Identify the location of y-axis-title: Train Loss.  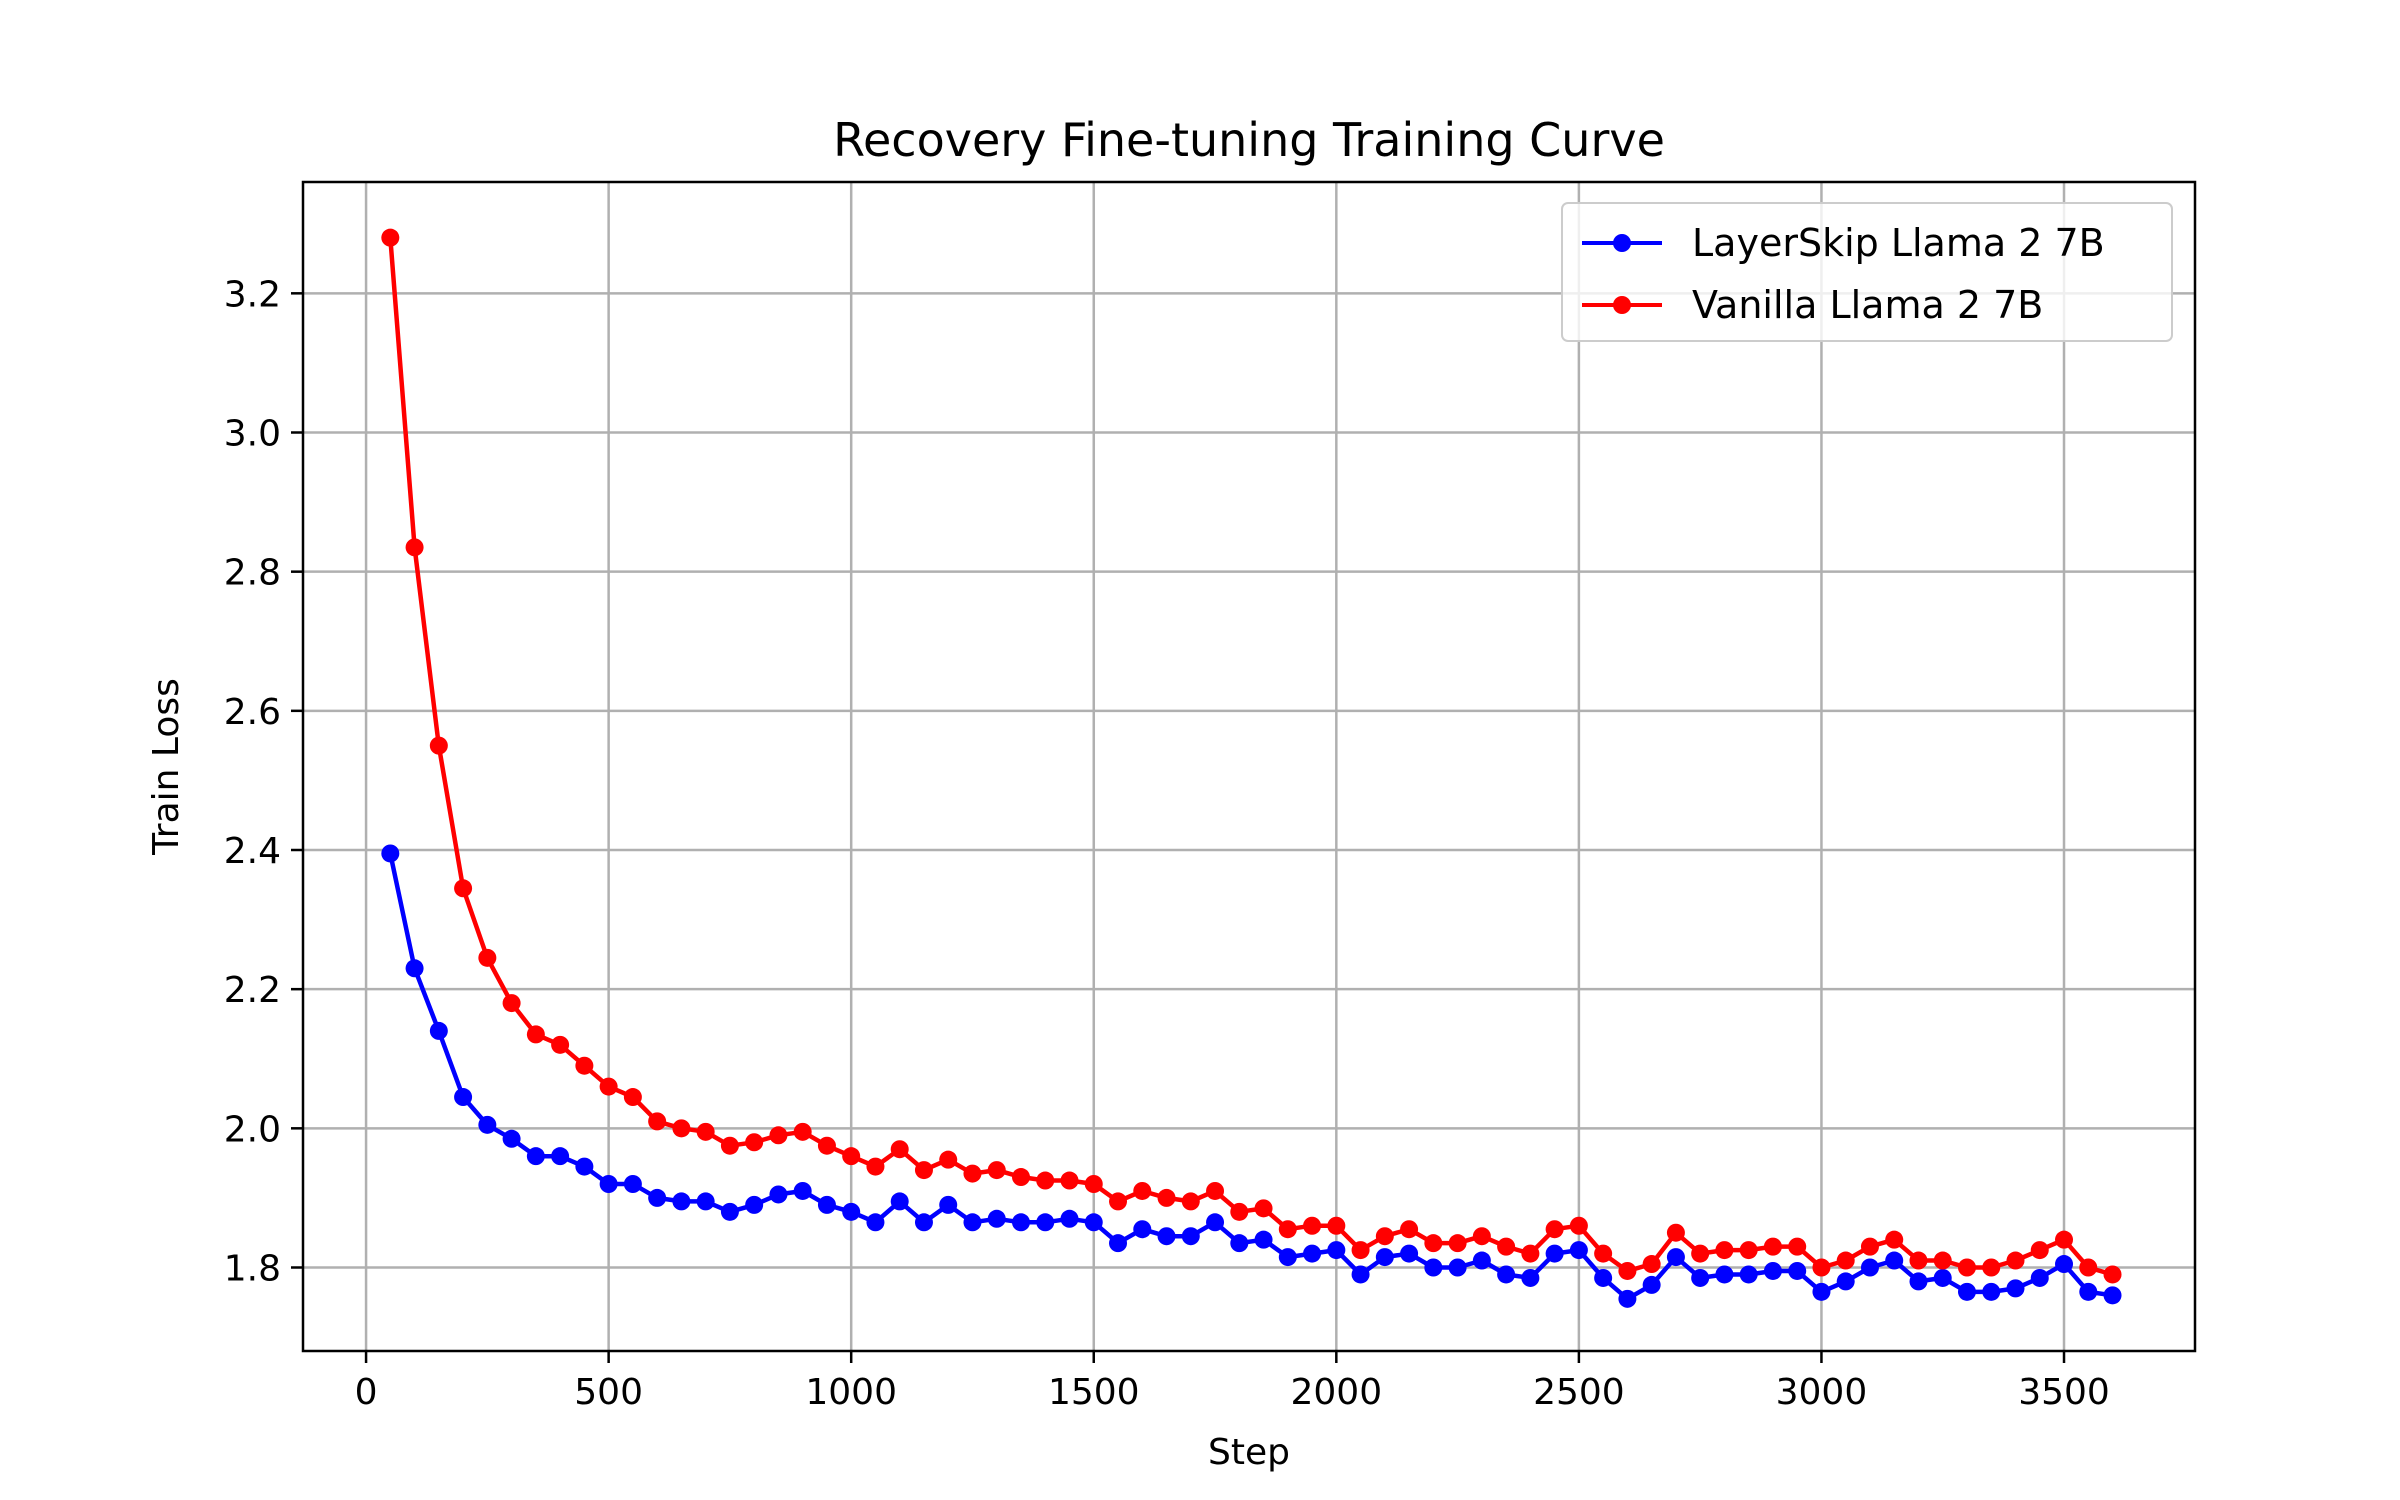
(166, 767).